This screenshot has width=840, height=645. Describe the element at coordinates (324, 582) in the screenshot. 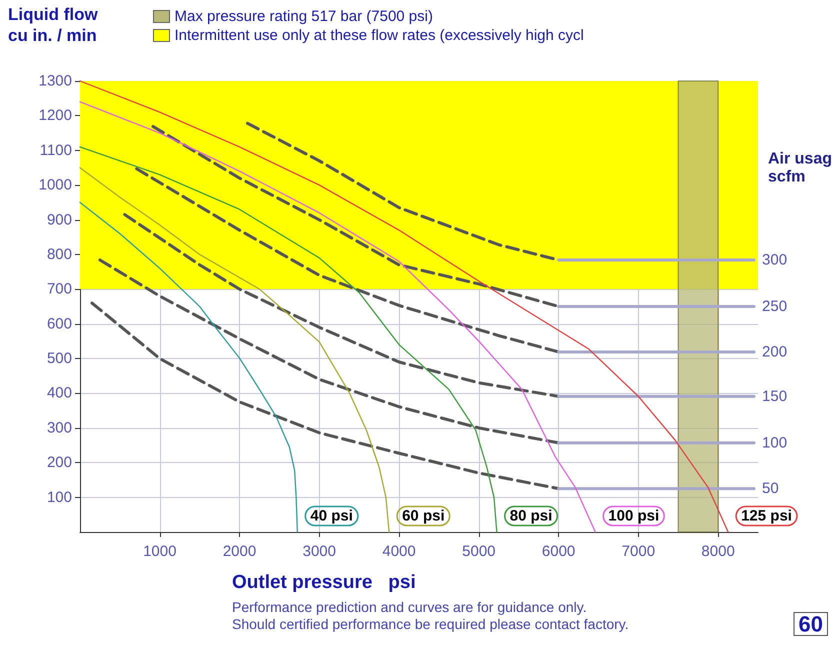

I see `x-axis-title: Outlet pressure psi` at that location.